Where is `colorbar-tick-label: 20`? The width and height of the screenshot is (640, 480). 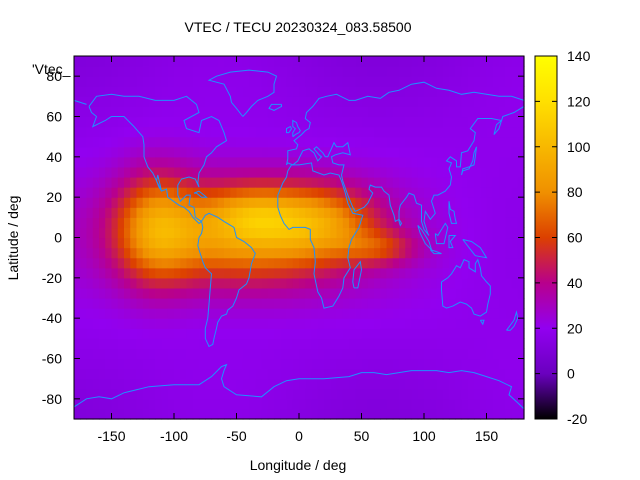
colorbar-tick-label: 20 is located at coordinates (575, 328).